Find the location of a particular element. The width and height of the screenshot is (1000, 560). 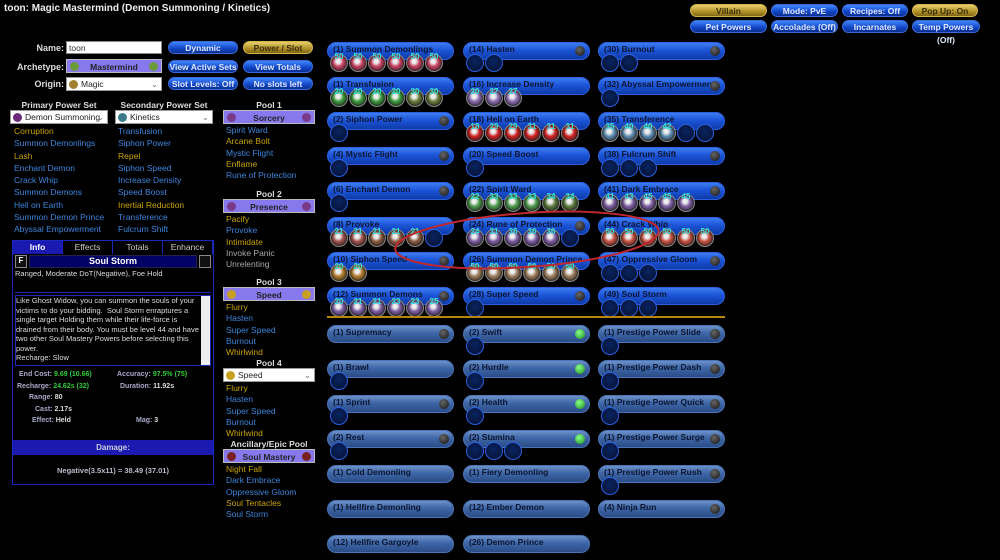

power-list-item: Night Fall is located at coordinates (244, 469).